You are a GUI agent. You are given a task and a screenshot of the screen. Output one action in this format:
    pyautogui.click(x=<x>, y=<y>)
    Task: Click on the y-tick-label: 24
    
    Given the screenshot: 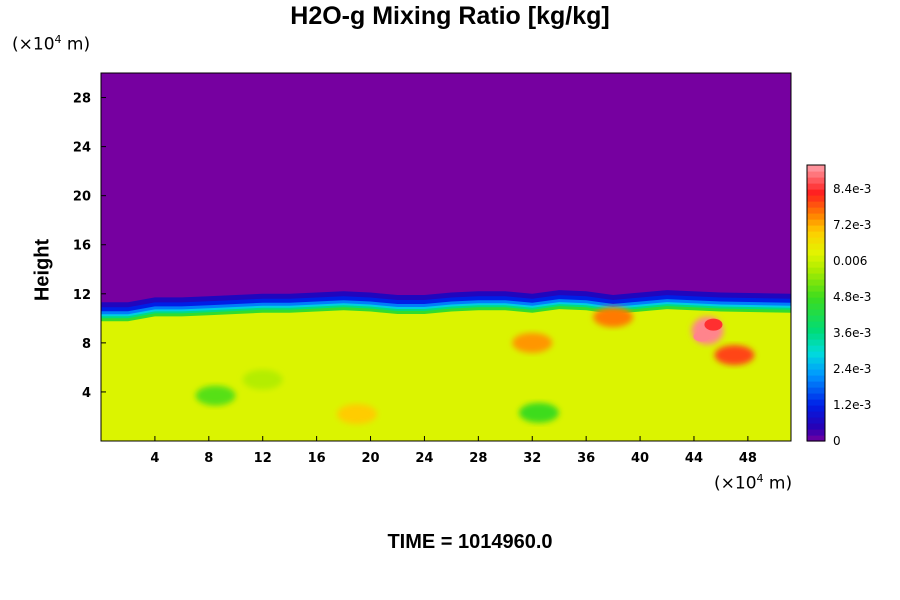 What is the action you would take?
    pyautogui.click(x=82, y=148)
    